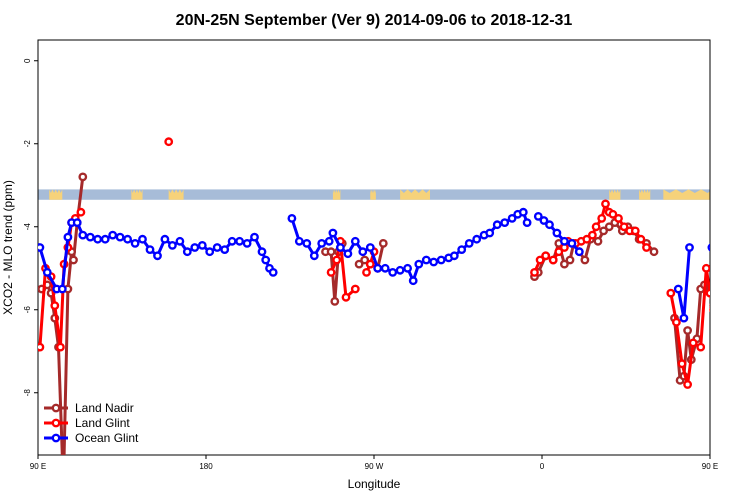  I want to click on y-tick-label: -8, so click(27, 393).